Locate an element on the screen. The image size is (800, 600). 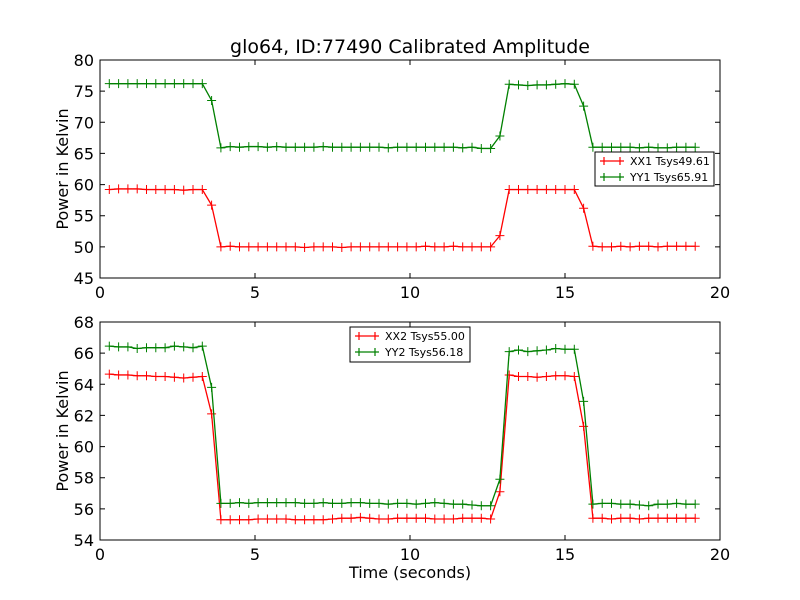
legend-swatch is located at coordinates (367, 352).